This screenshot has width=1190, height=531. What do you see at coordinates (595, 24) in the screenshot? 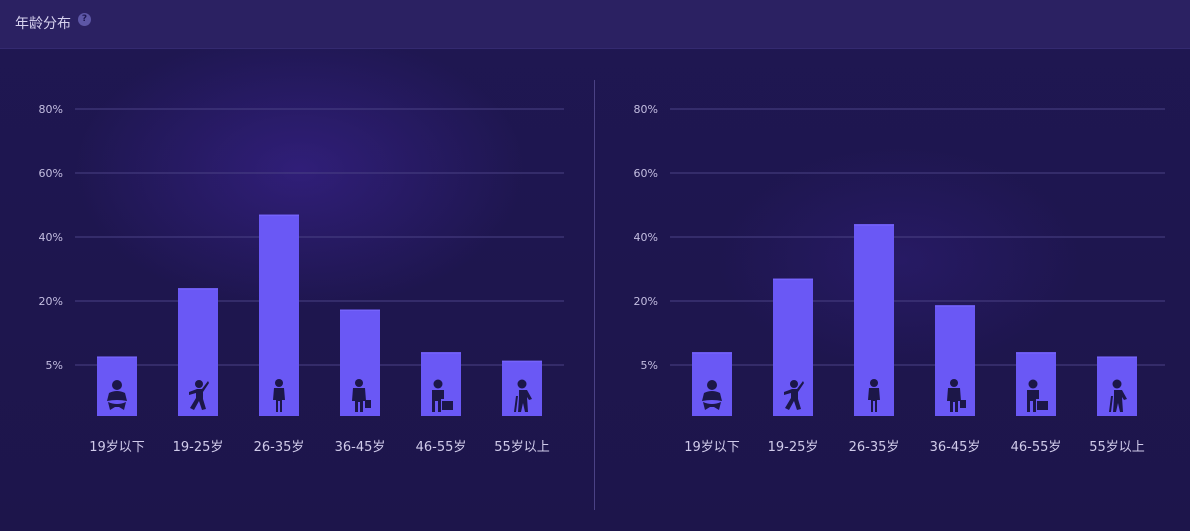
I see `panel-header: 年龄分布 ?` at bounding box center [595, 24].